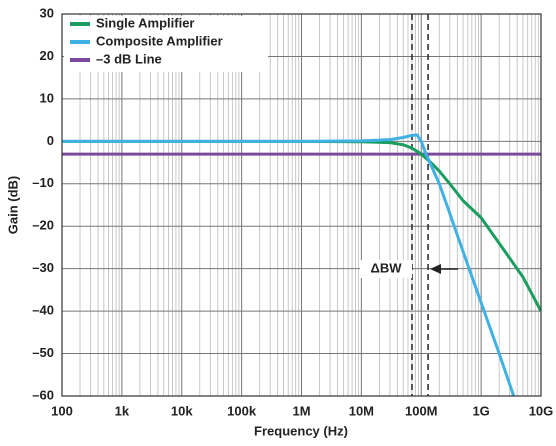  I want to click on annotation-box, so click(386, 269).